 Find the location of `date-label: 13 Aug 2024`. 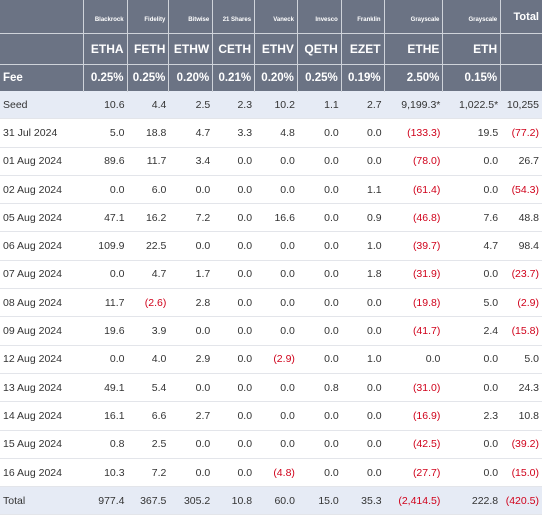

date-label: 13 Aug 2024 is located at coordinates (32, 387).